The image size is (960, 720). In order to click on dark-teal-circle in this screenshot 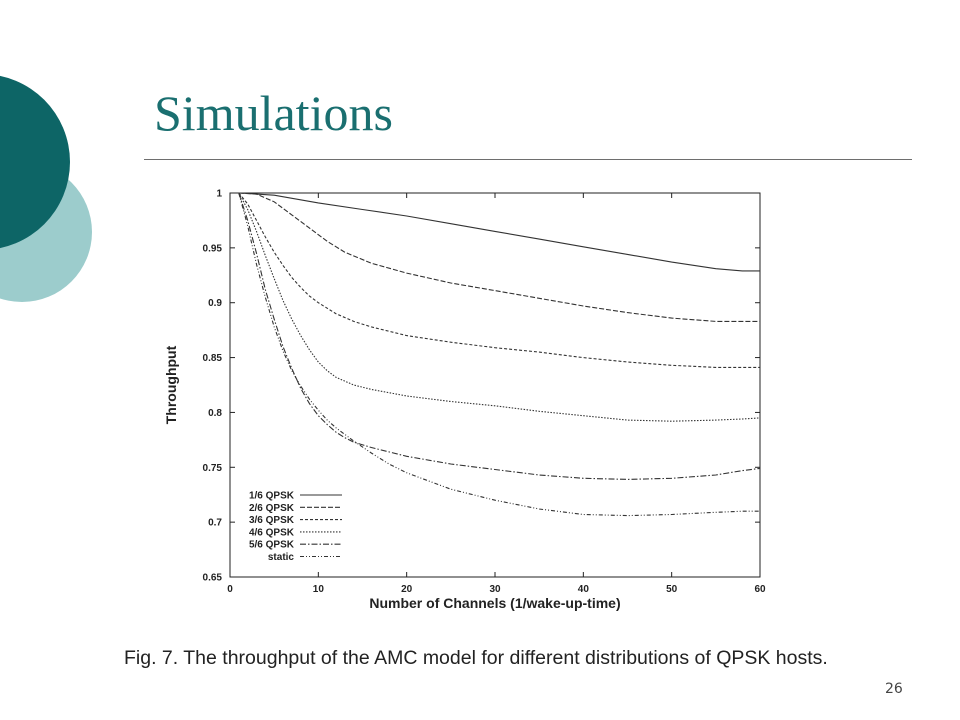, I will do `click(35, 162)`.